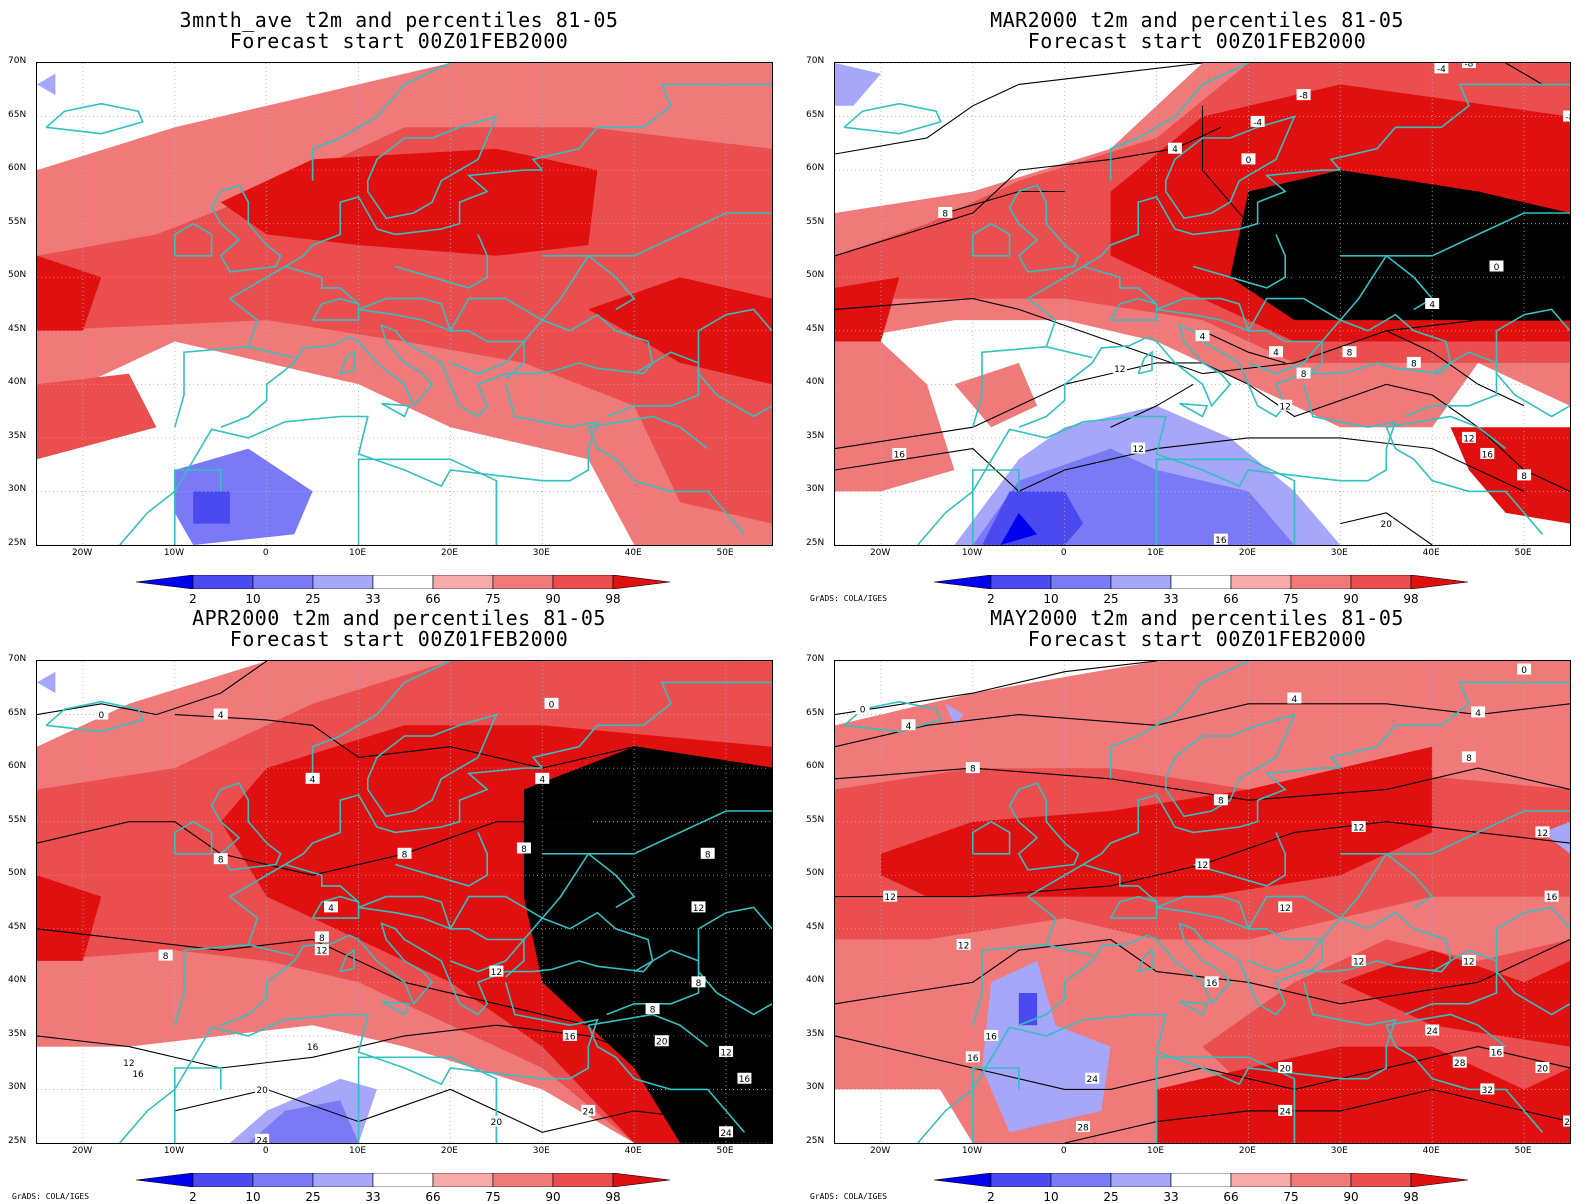 The image size is (1596, 1204). I want to click on latitude-label: 25N, so click(17, 1141).